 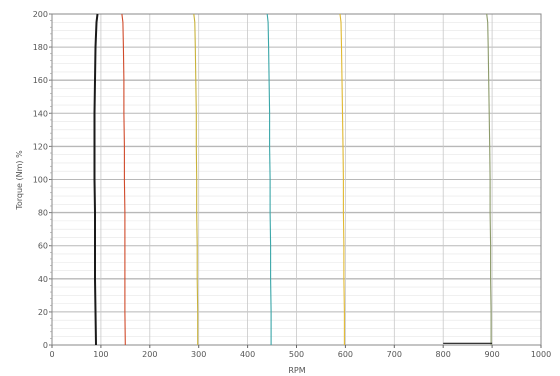 I want to click on x-tick-label: 800, so click(x=443, y=354).